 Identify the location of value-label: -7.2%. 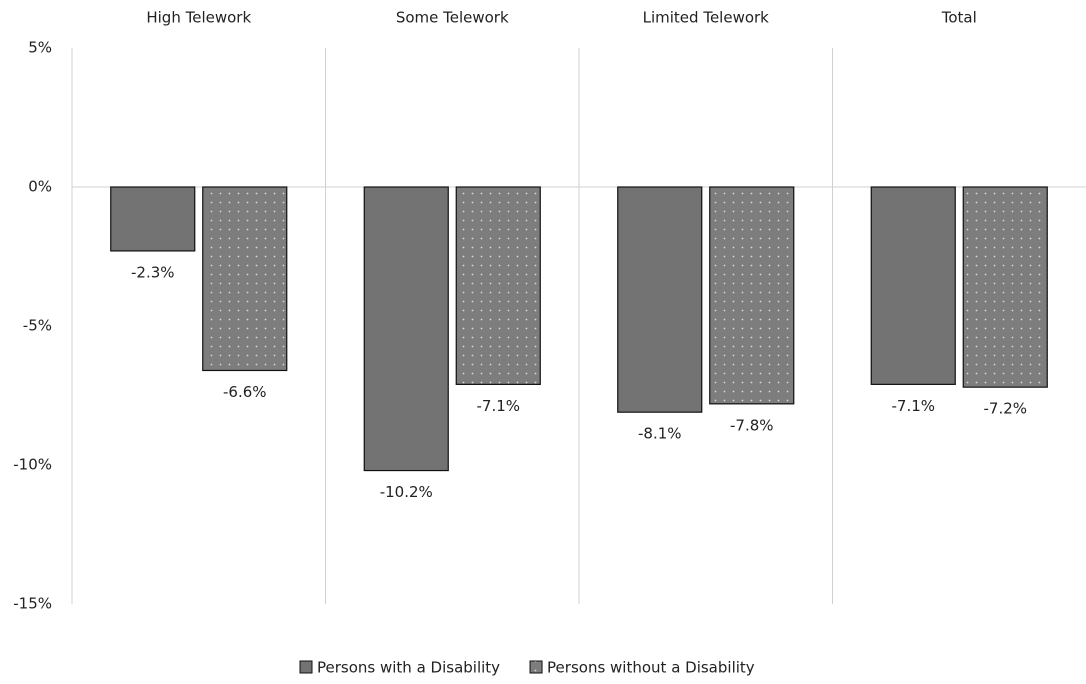
(1005, 409).